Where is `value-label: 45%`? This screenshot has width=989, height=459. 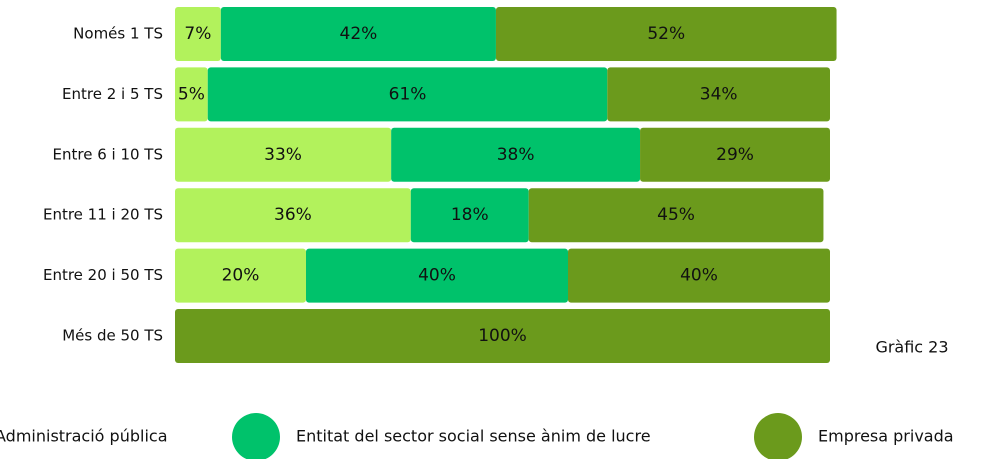 value-label: 45% is located at coordinates (676, 215).